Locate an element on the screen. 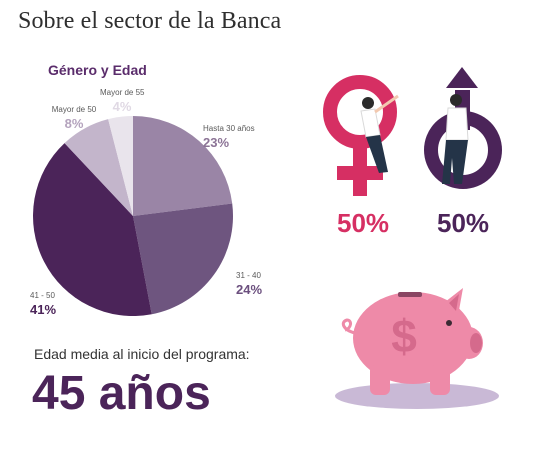 This screenshot has height=450, width=538. slice-name: 41 - 50 is located at coordinates (42, 295).